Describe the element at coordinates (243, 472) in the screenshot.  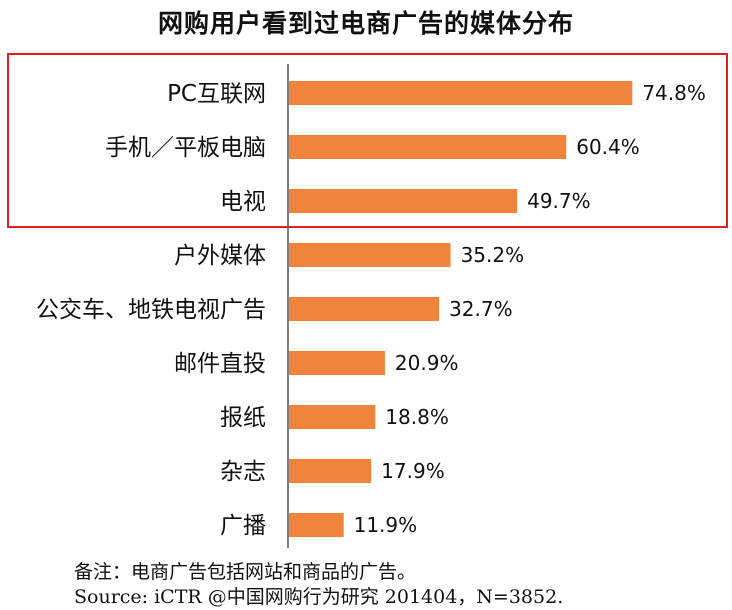
I see `category-label: 杂志` at that location.